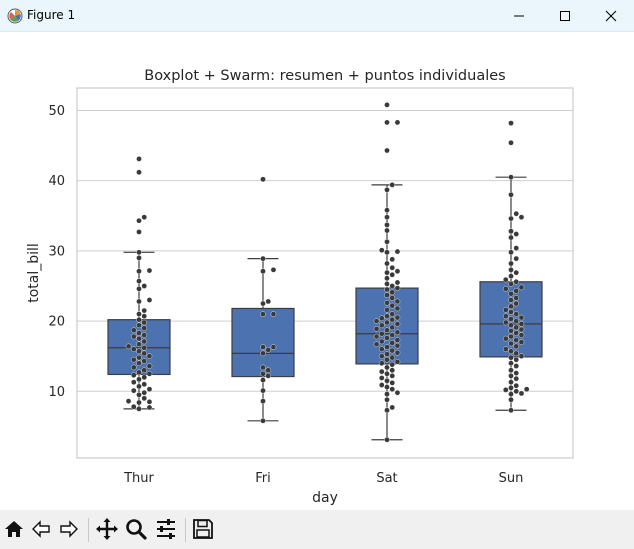 This screenshot has height=549, width=634. I want to click on close-button, so click(611, 16).